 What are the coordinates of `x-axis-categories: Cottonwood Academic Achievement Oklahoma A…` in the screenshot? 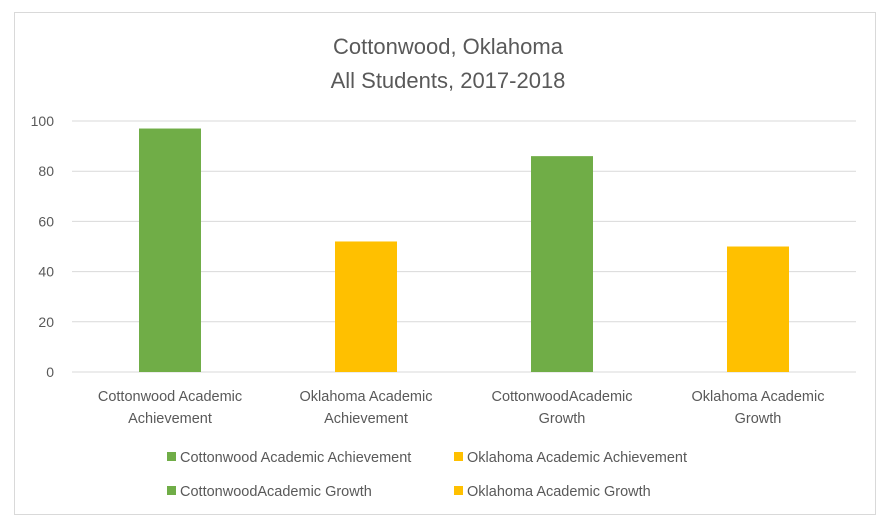 It's located at (461, 408).